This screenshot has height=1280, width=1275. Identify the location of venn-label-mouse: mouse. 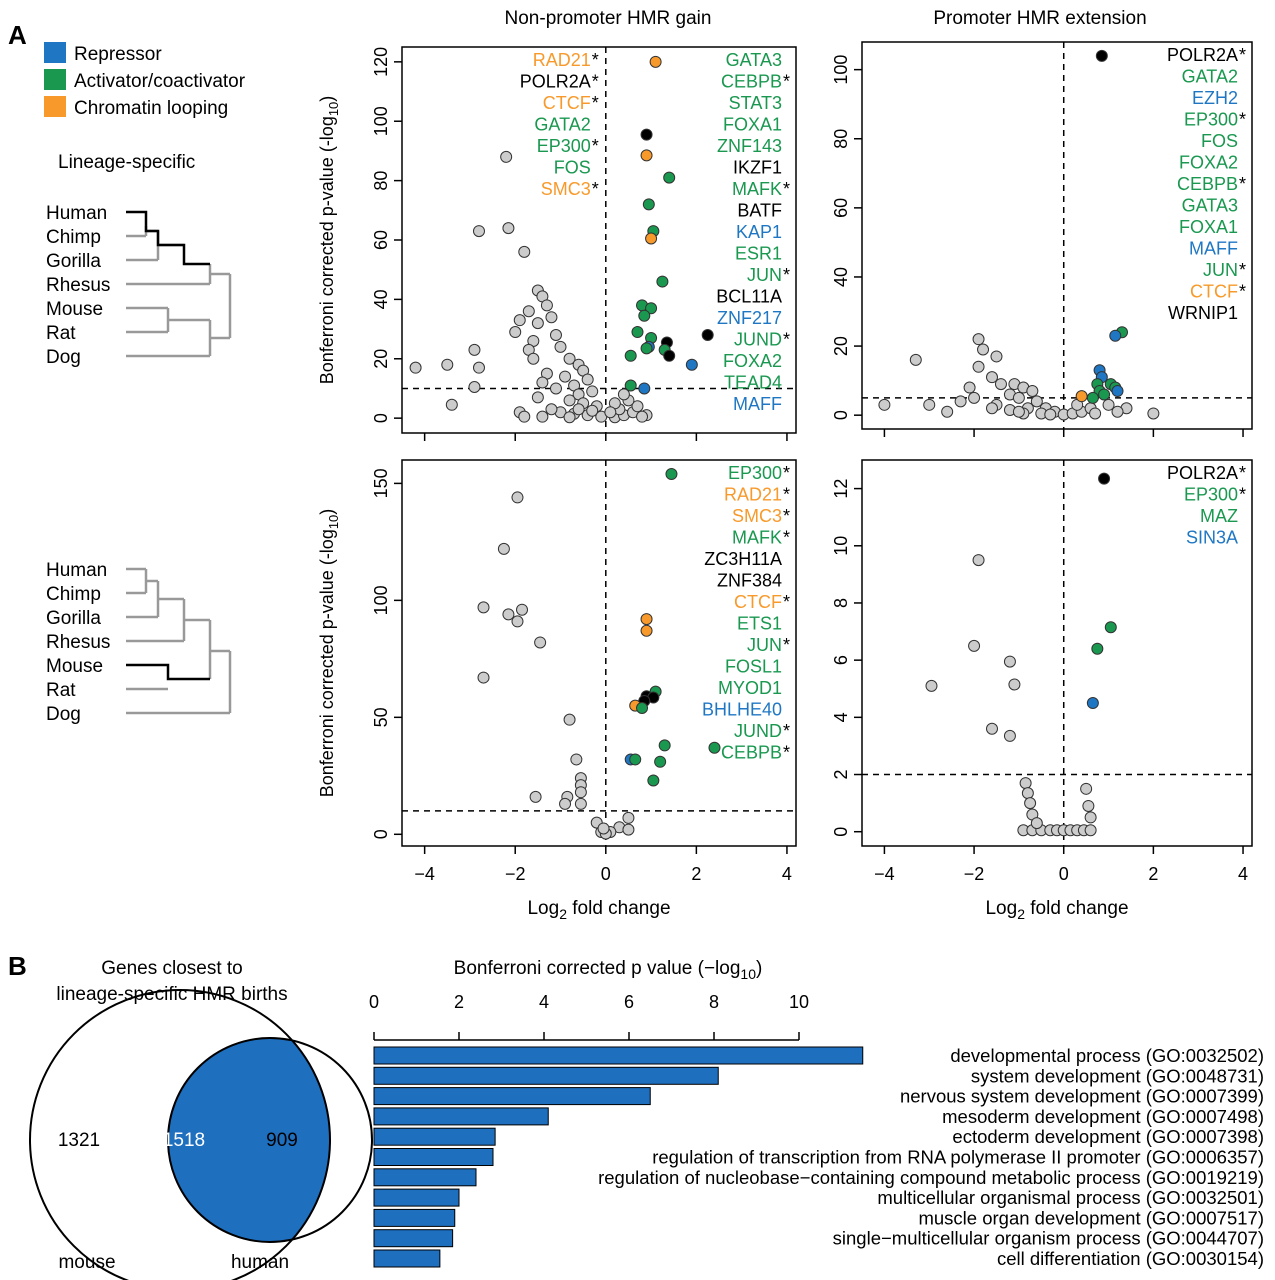
(86, 1262).